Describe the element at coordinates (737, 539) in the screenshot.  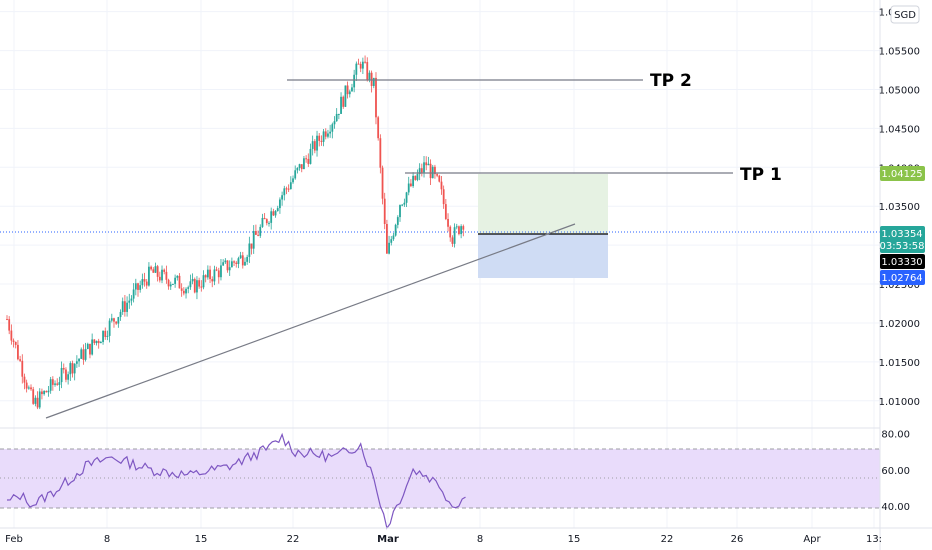
I see `time-tick-label: 26` at that location.